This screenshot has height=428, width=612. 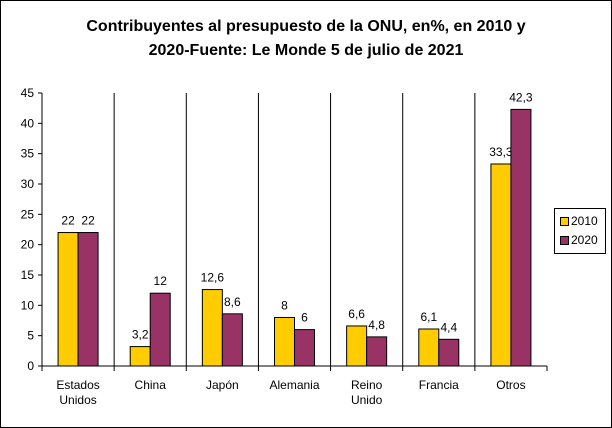 What do you see at coordinates (28, 245) in the screenshot?
I see `y-tick-label: 20` at bounding box center [28, 245].